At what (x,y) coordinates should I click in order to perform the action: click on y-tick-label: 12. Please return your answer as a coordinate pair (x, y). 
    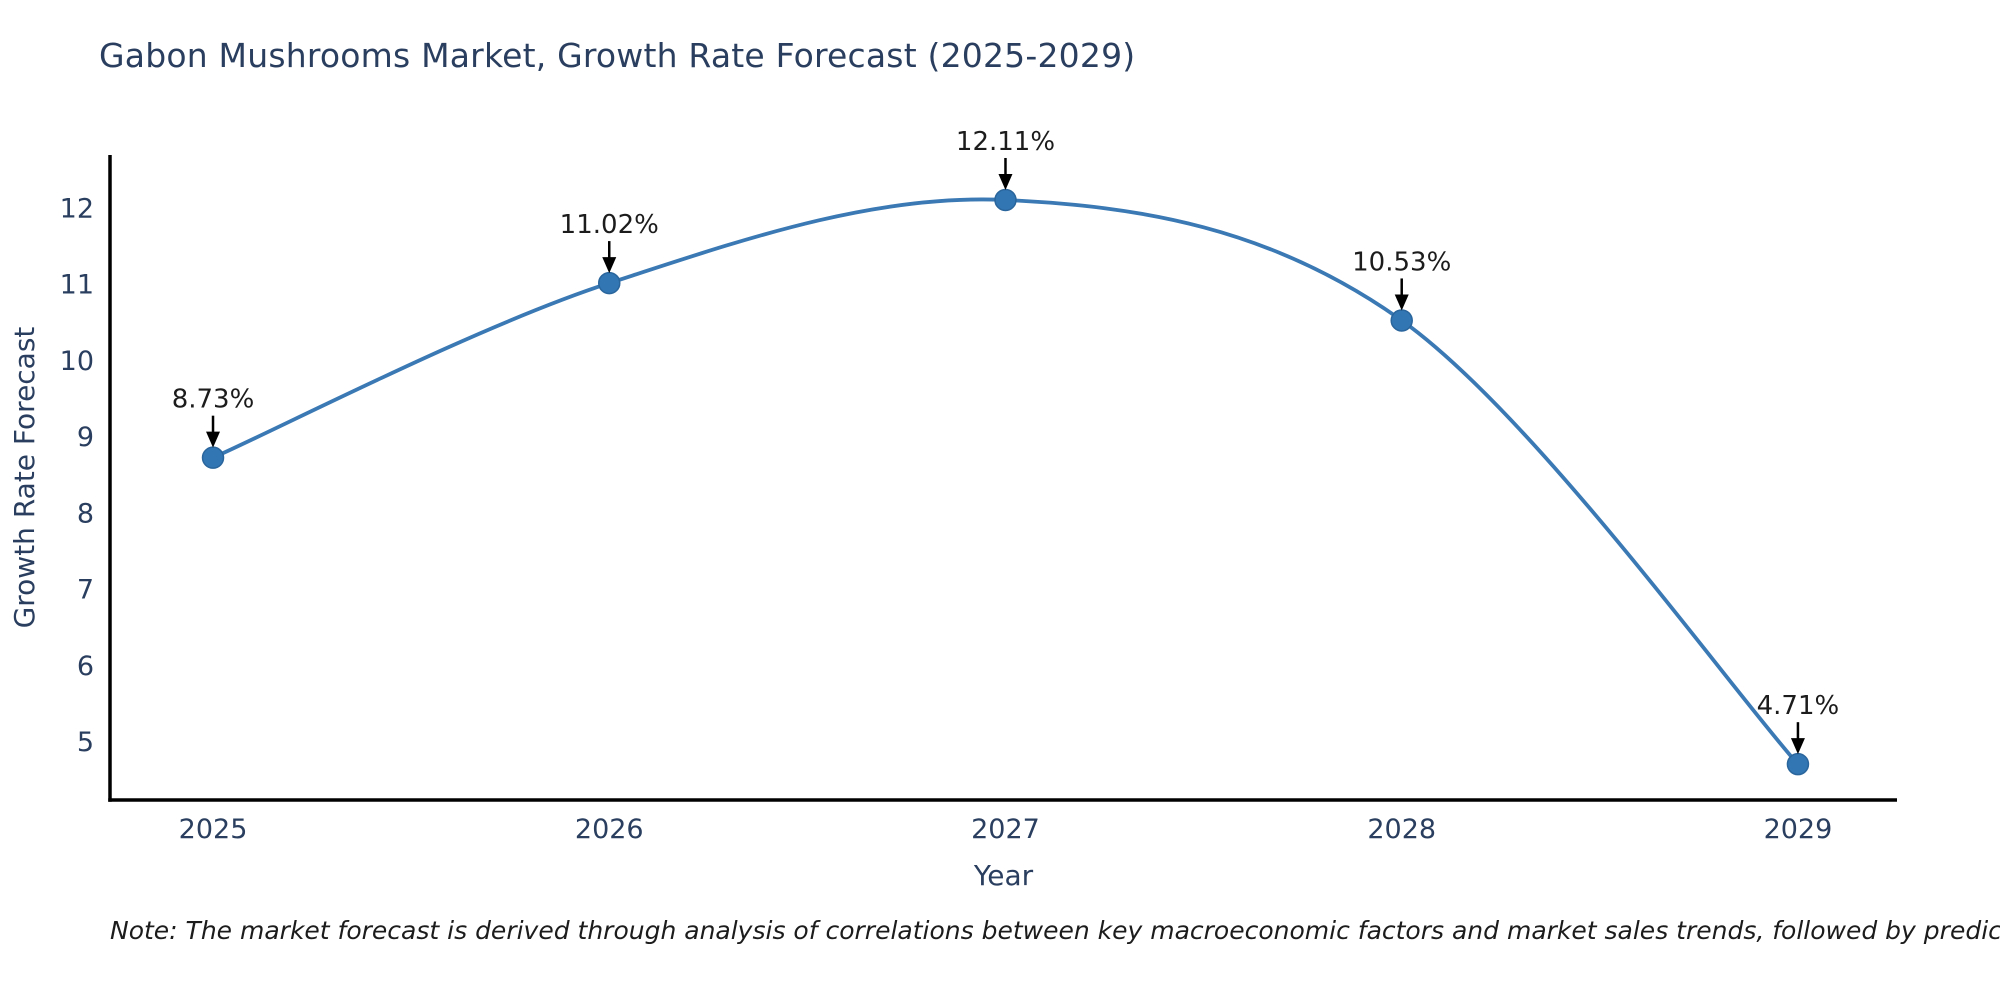
    Looking at the image, I should click on (77, 208).